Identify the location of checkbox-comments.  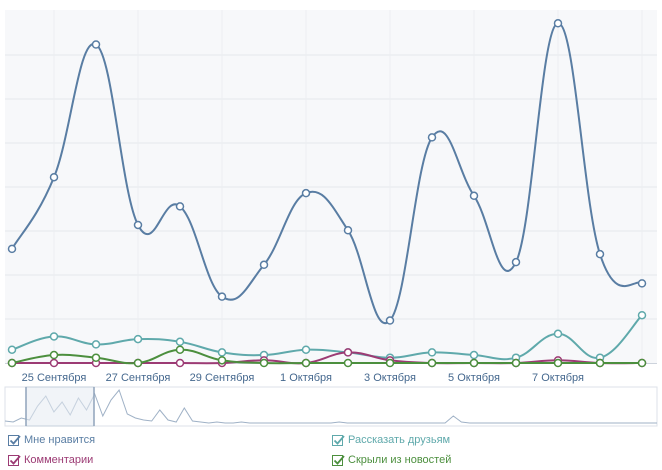
(14, 460).